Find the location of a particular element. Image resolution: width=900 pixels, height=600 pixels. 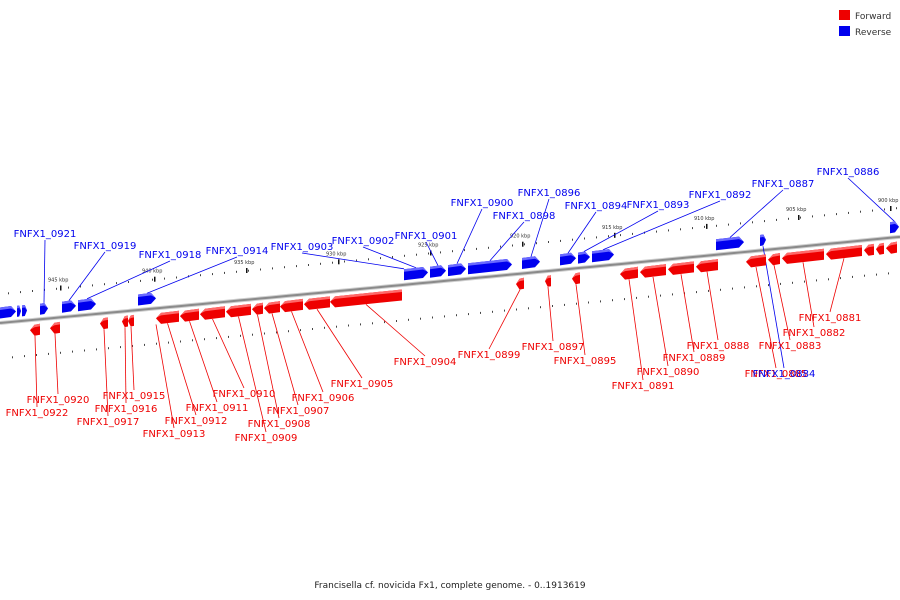

kbp-tick-label: 915 kbp is located at coordinates (612, 228).